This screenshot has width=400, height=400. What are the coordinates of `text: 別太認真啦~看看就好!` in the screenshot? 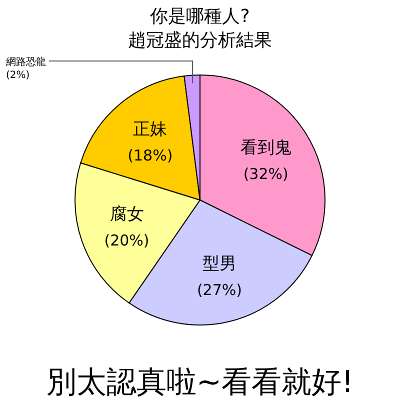 It's located at (200, 382).